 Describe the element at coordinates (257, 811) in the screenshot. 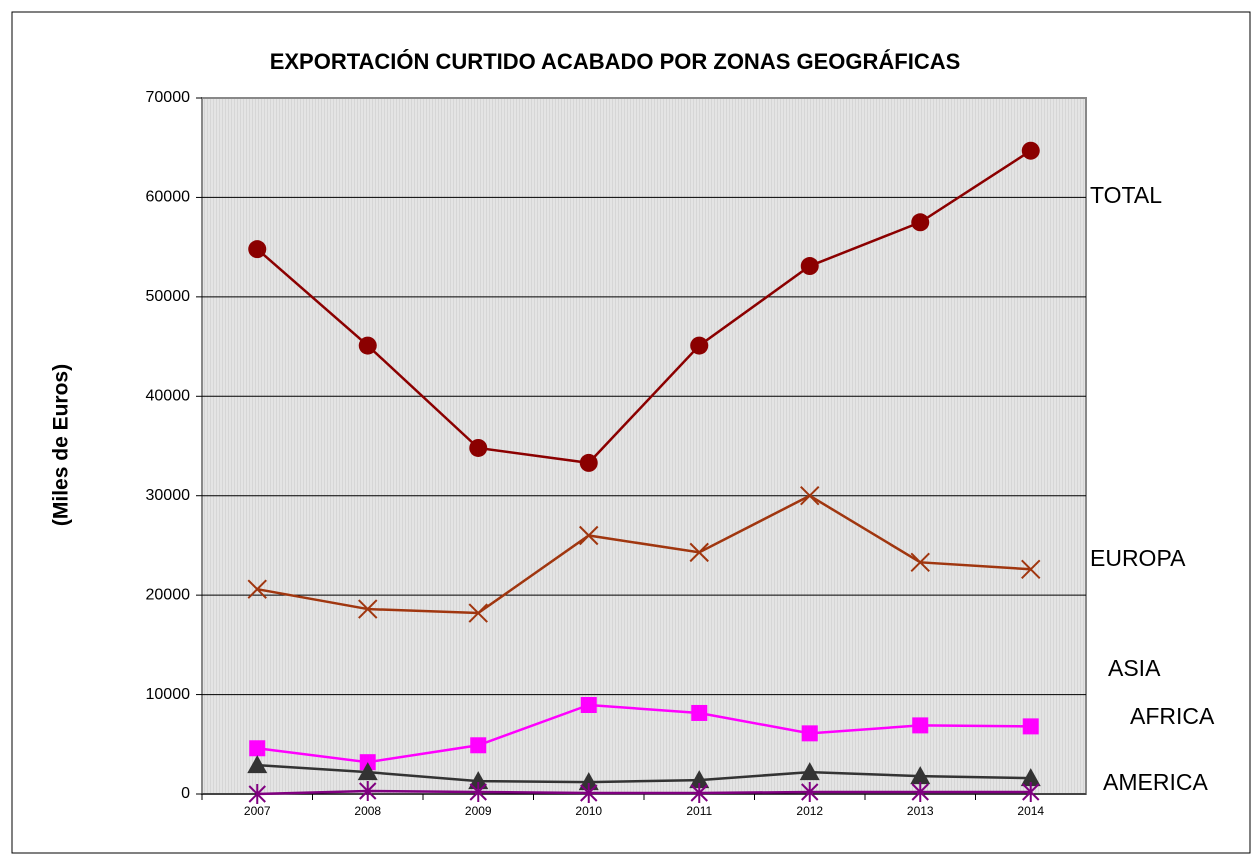

I see `x-tick-label: 2007` at that location.